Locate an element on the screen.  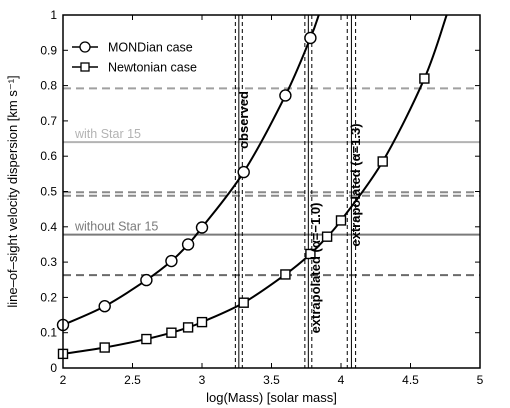
ytick-label-7: 0.7 is located at coordinates (48, 121).